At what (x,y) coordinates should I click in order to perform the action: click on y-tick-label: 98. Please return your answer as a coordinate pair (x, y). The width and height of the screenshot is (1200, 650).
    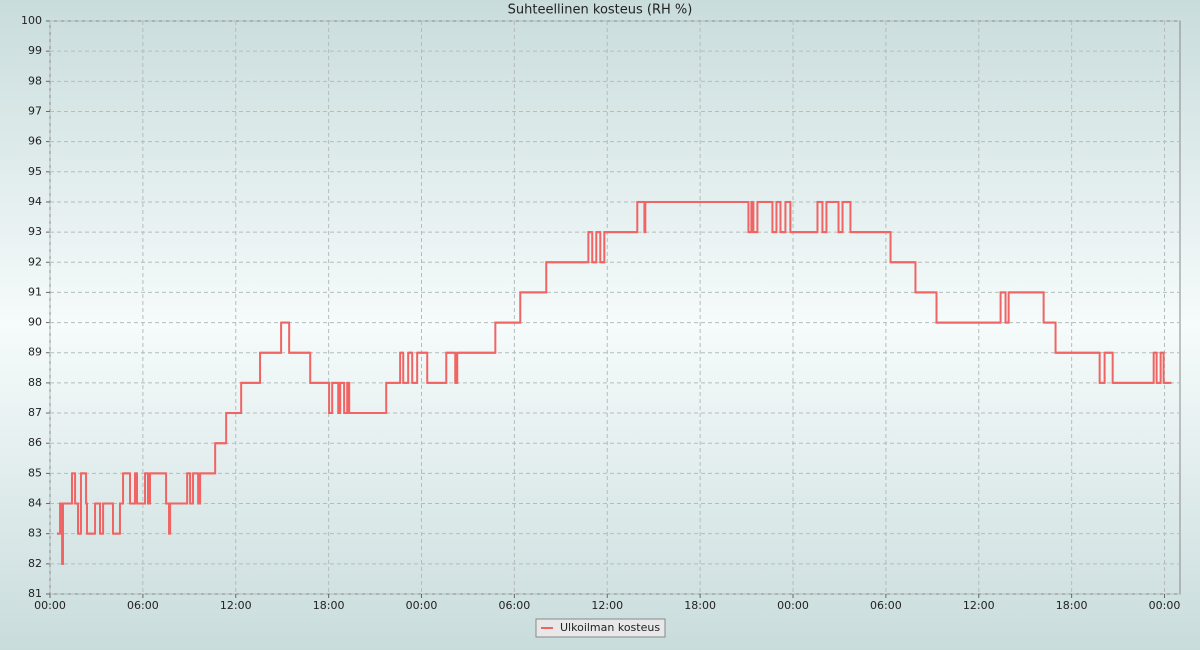
    Looking at the image, I should click on (35, 80).